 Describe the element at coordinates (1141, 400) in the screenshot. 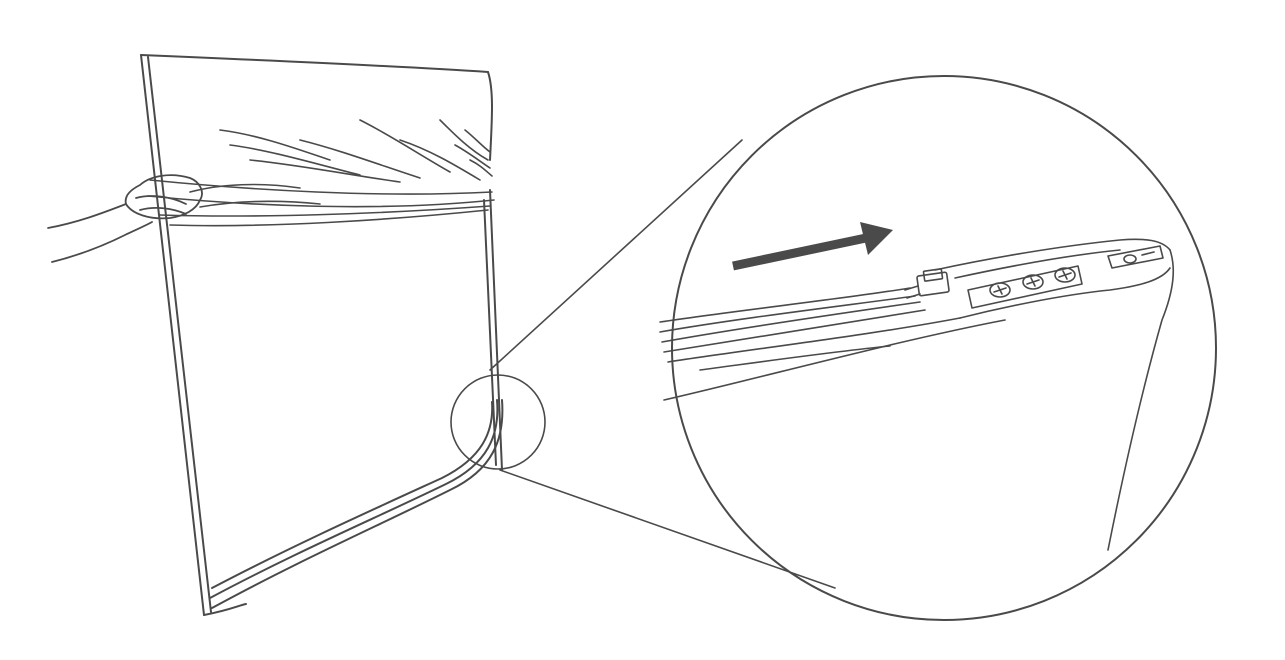

I see `body-right-edge` at that location.